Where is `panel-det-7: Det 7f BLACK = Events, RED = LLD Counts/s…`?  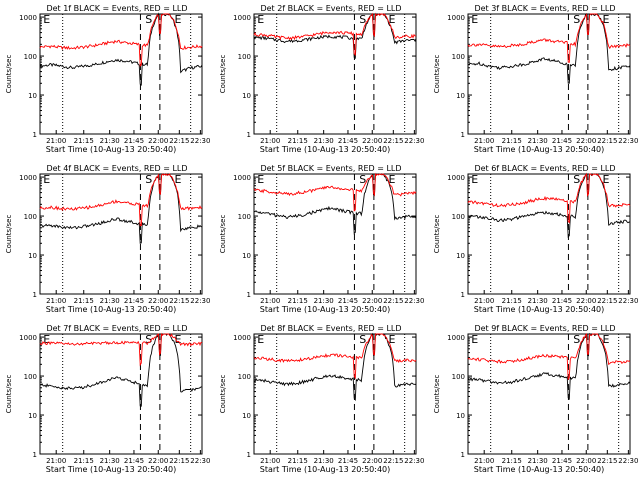
panel-det-7: Det 7f BLACK = Events, RED = LLD Counts/s… is located at coordinates (107, 399).